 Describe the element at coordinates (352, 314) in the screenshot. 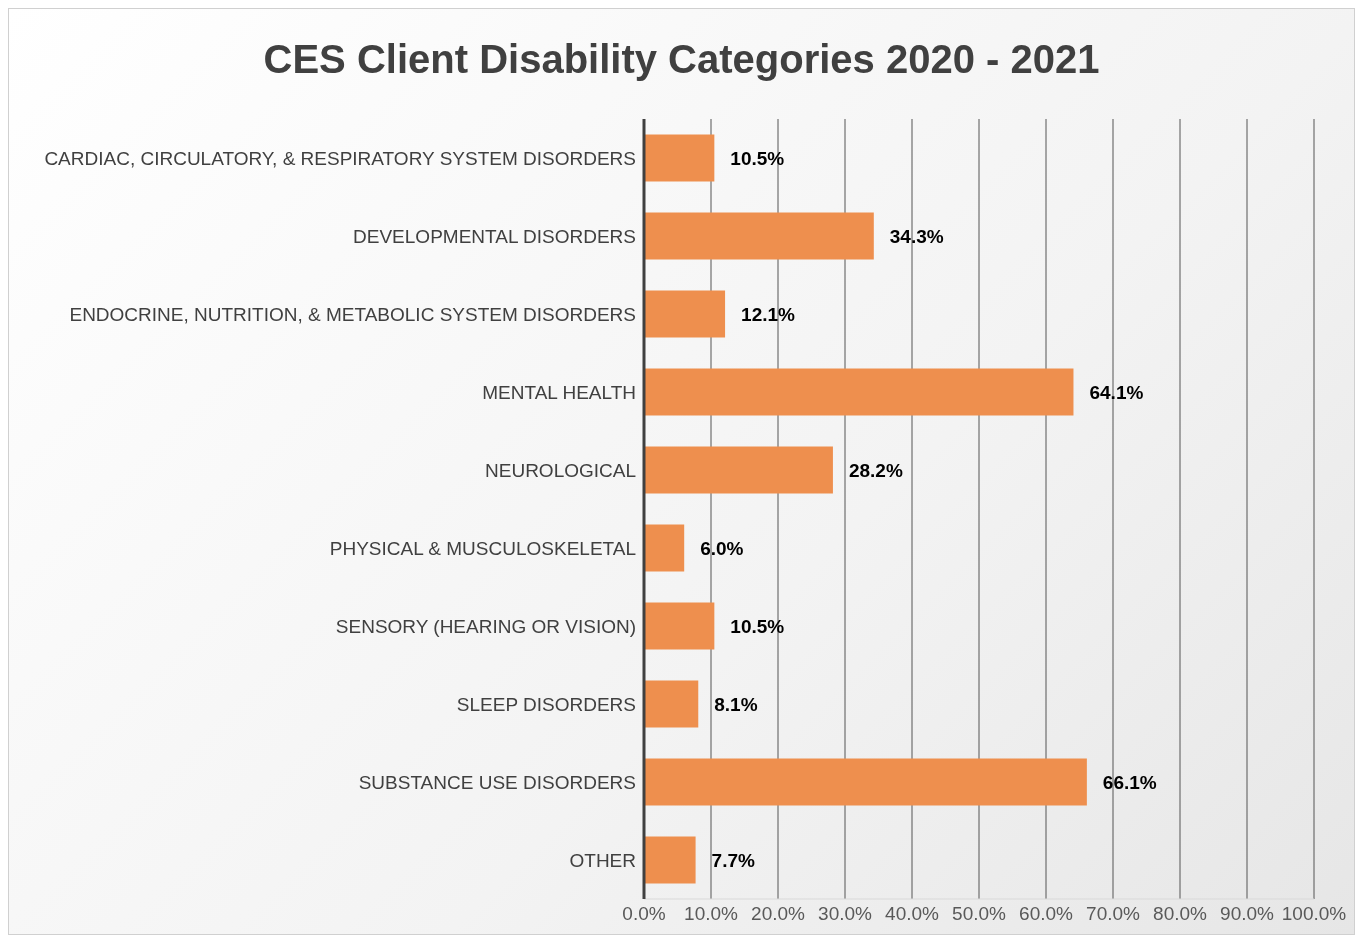

I see `y-tick-label: ENDOCRINE, NUTRITION, & METABOLIC SYSTEM DISORDERS` at that location.